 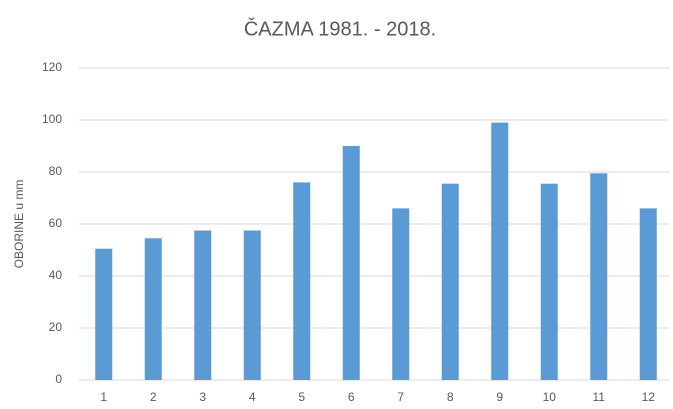 What do you see at coordinates (56, 223) in the screenshot?
I see `y-tick-label: 60` at bounding box center [56, 223].